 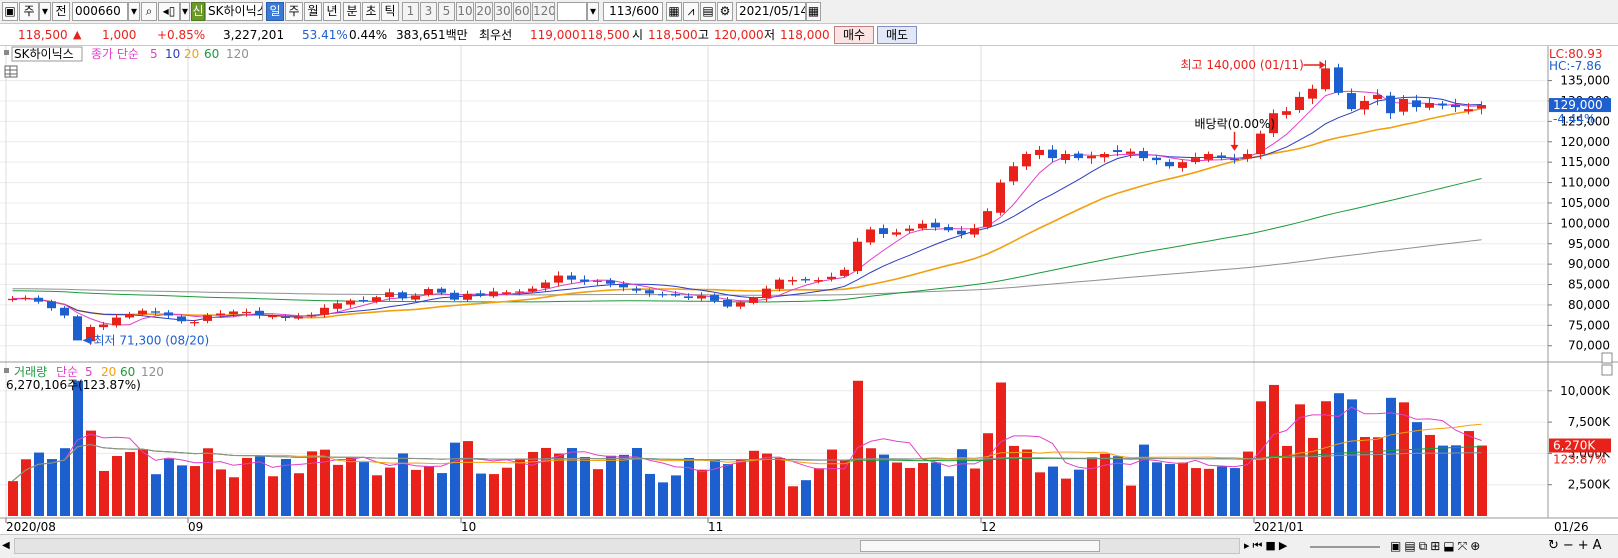 I want to click on zoom-slider, so click(x=1345, y=547).